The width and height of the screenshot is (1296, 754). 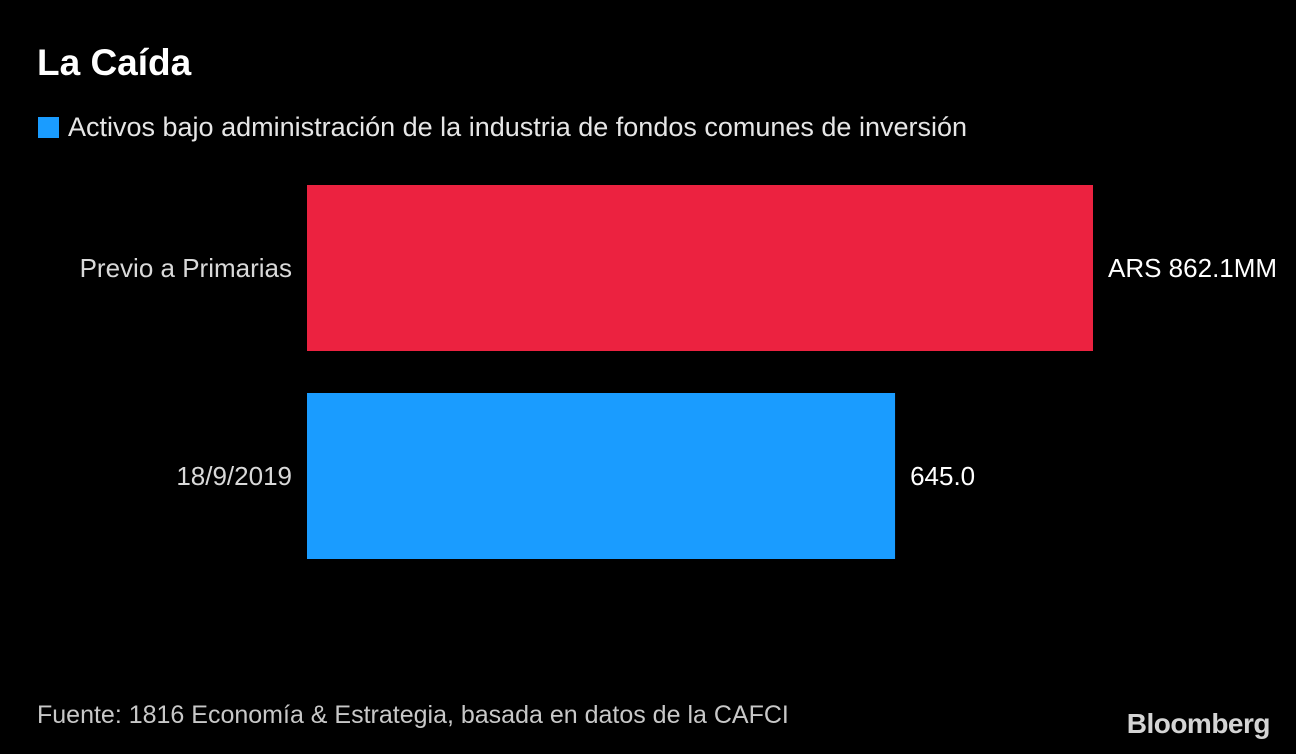 I want to click on value-label: ARS 862.1MM, so click(x=1192, y=268).